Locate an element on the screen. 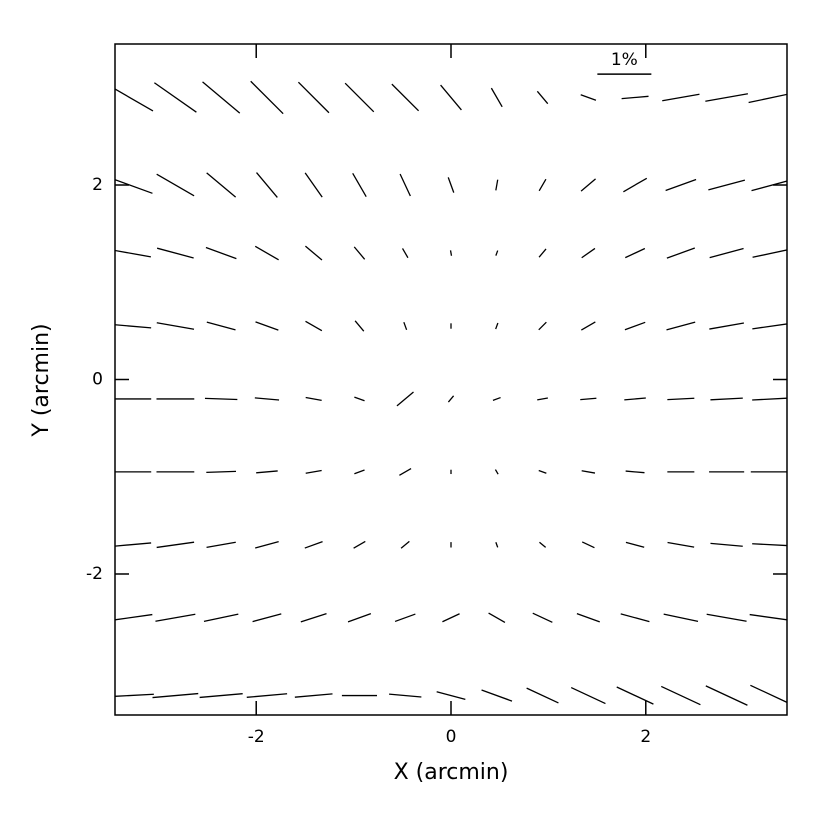  y-axis-label: Y (arcmin) is located at coordinates (41, 380).